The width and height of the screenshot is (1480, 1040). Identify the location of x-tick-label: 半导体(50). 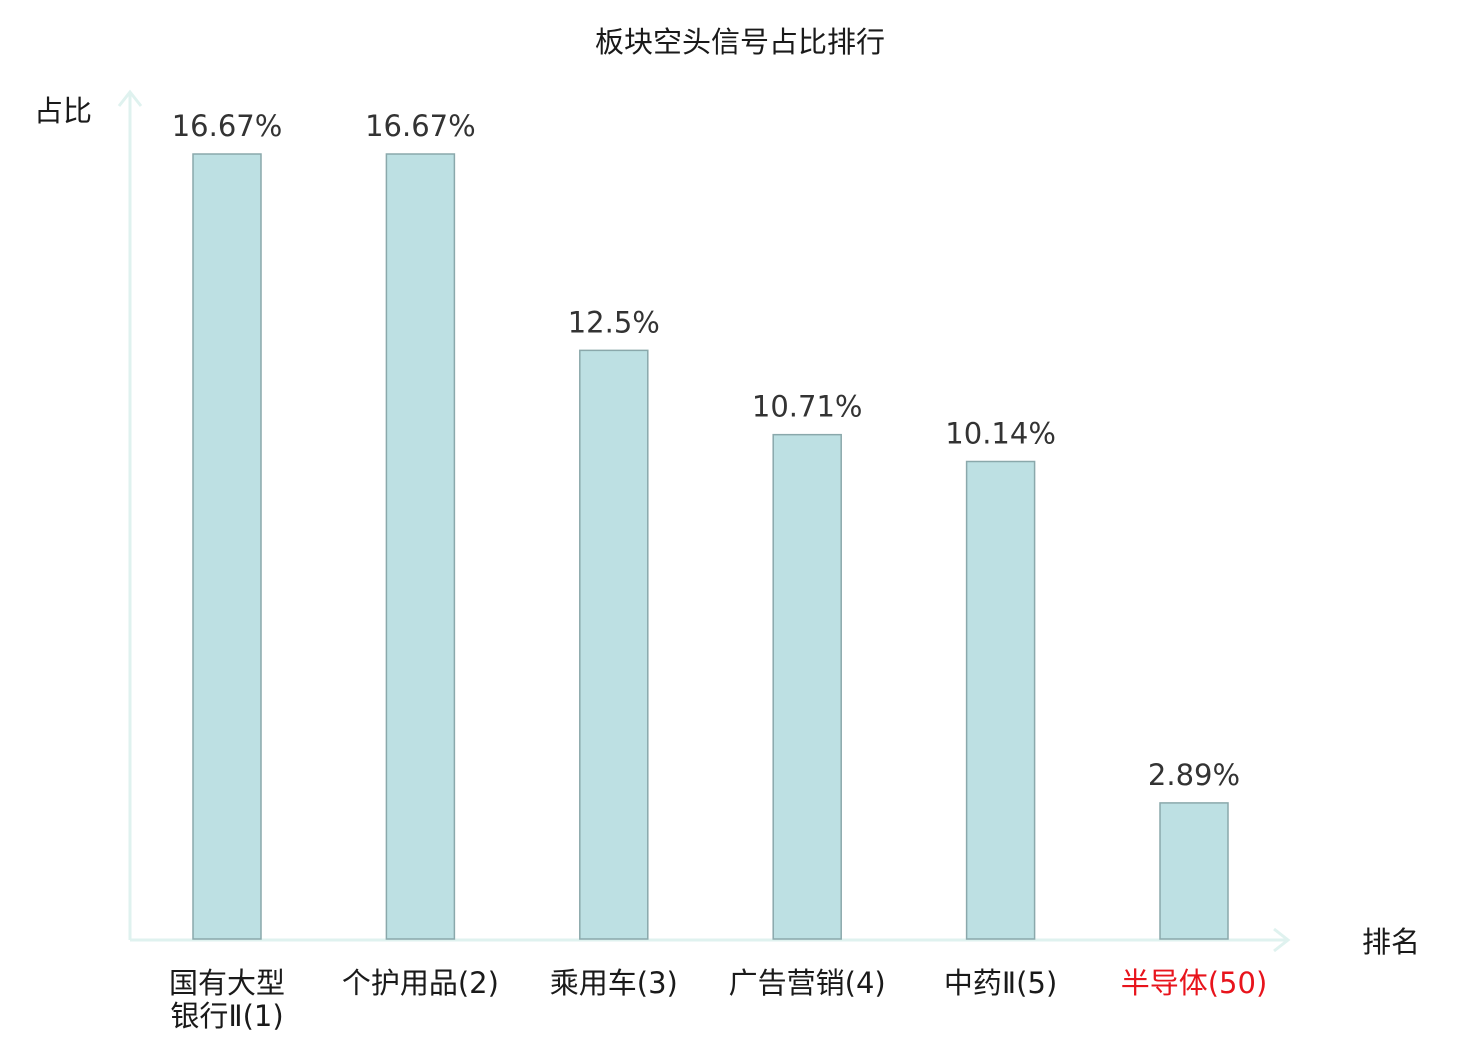
(1194, 983).